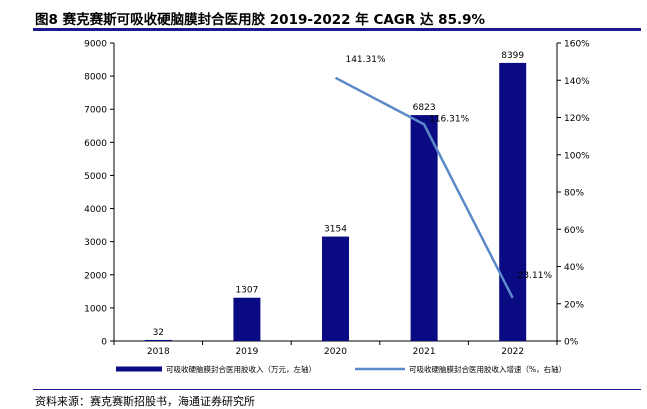 The height and width of the screenshot is (409, 647). Describe the element at coordinates (424, 108) in the screenshot. I see `bar-value-label: 6823` at that location.